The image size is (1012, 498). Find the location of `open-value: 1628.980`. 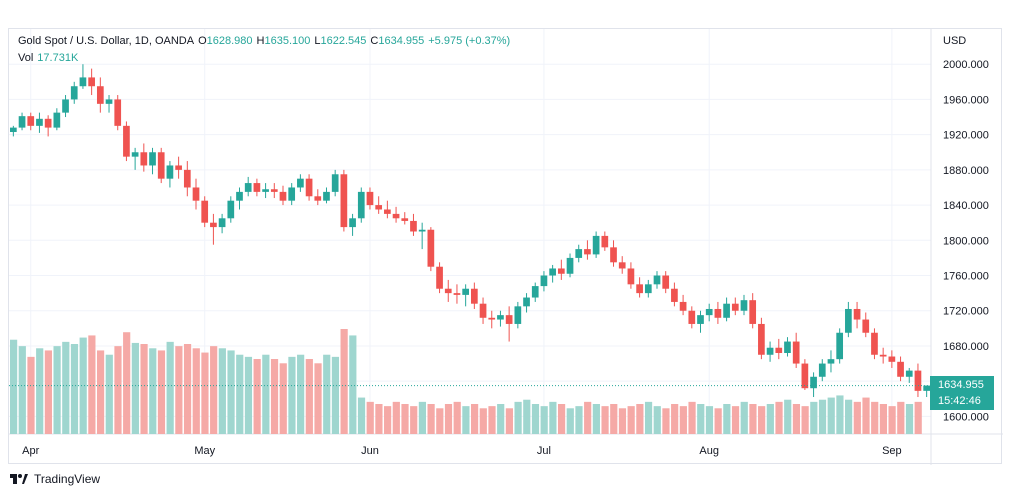

open-value: 1628.980 is located at coordinates (229, 41).